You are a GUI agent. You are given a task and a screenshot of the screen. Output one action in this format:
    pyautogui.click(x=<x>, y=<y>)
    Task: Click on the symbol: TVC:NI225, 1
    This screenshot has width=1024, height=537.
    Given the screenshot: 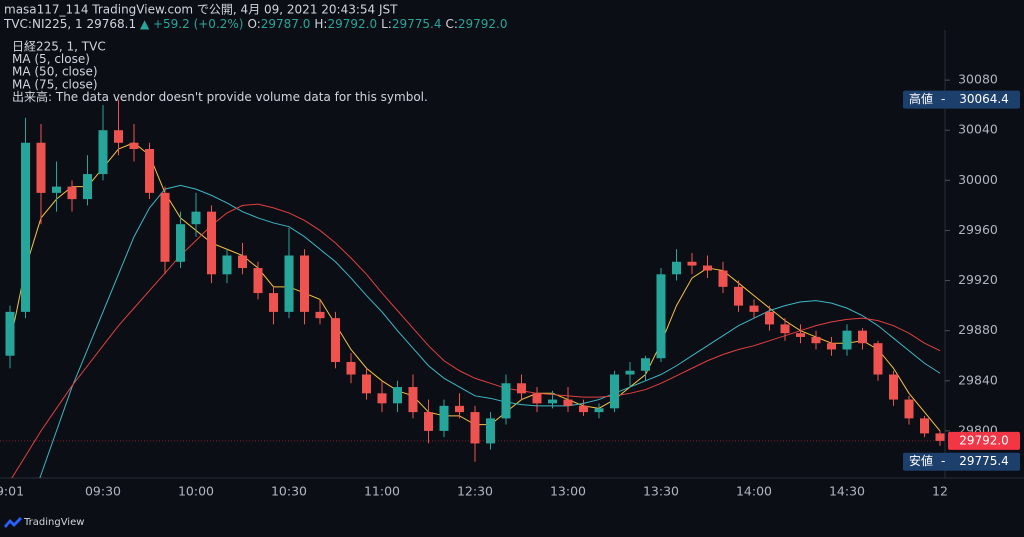 What is the action you would take?
    pyautogui.click(x=43, y=24)
    